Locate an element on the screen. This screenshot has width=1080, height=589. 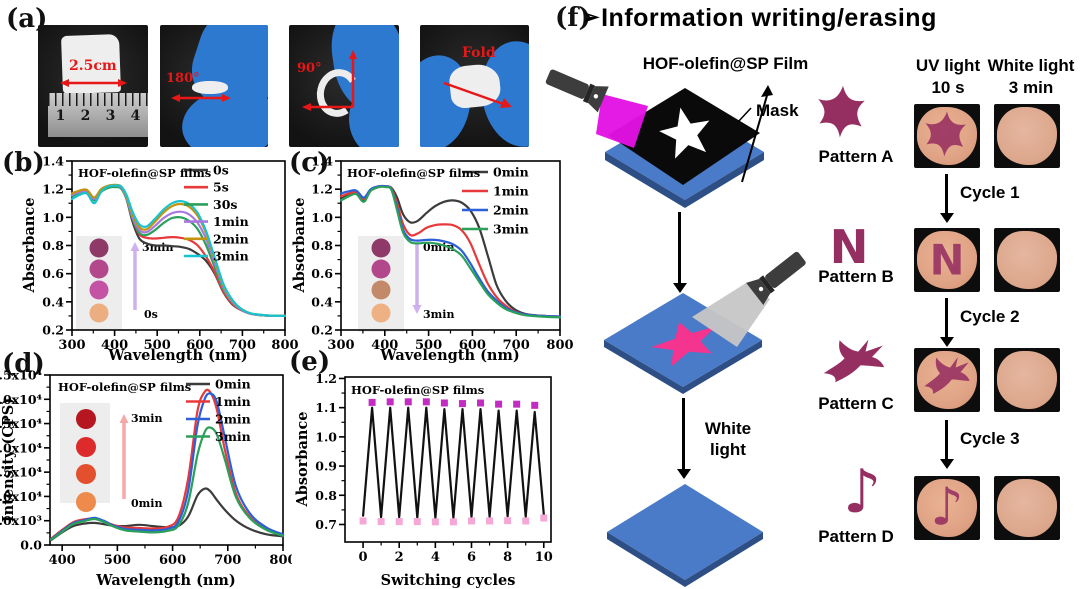
photo-pattern-c-erased is located at coordinates (1027, 380).